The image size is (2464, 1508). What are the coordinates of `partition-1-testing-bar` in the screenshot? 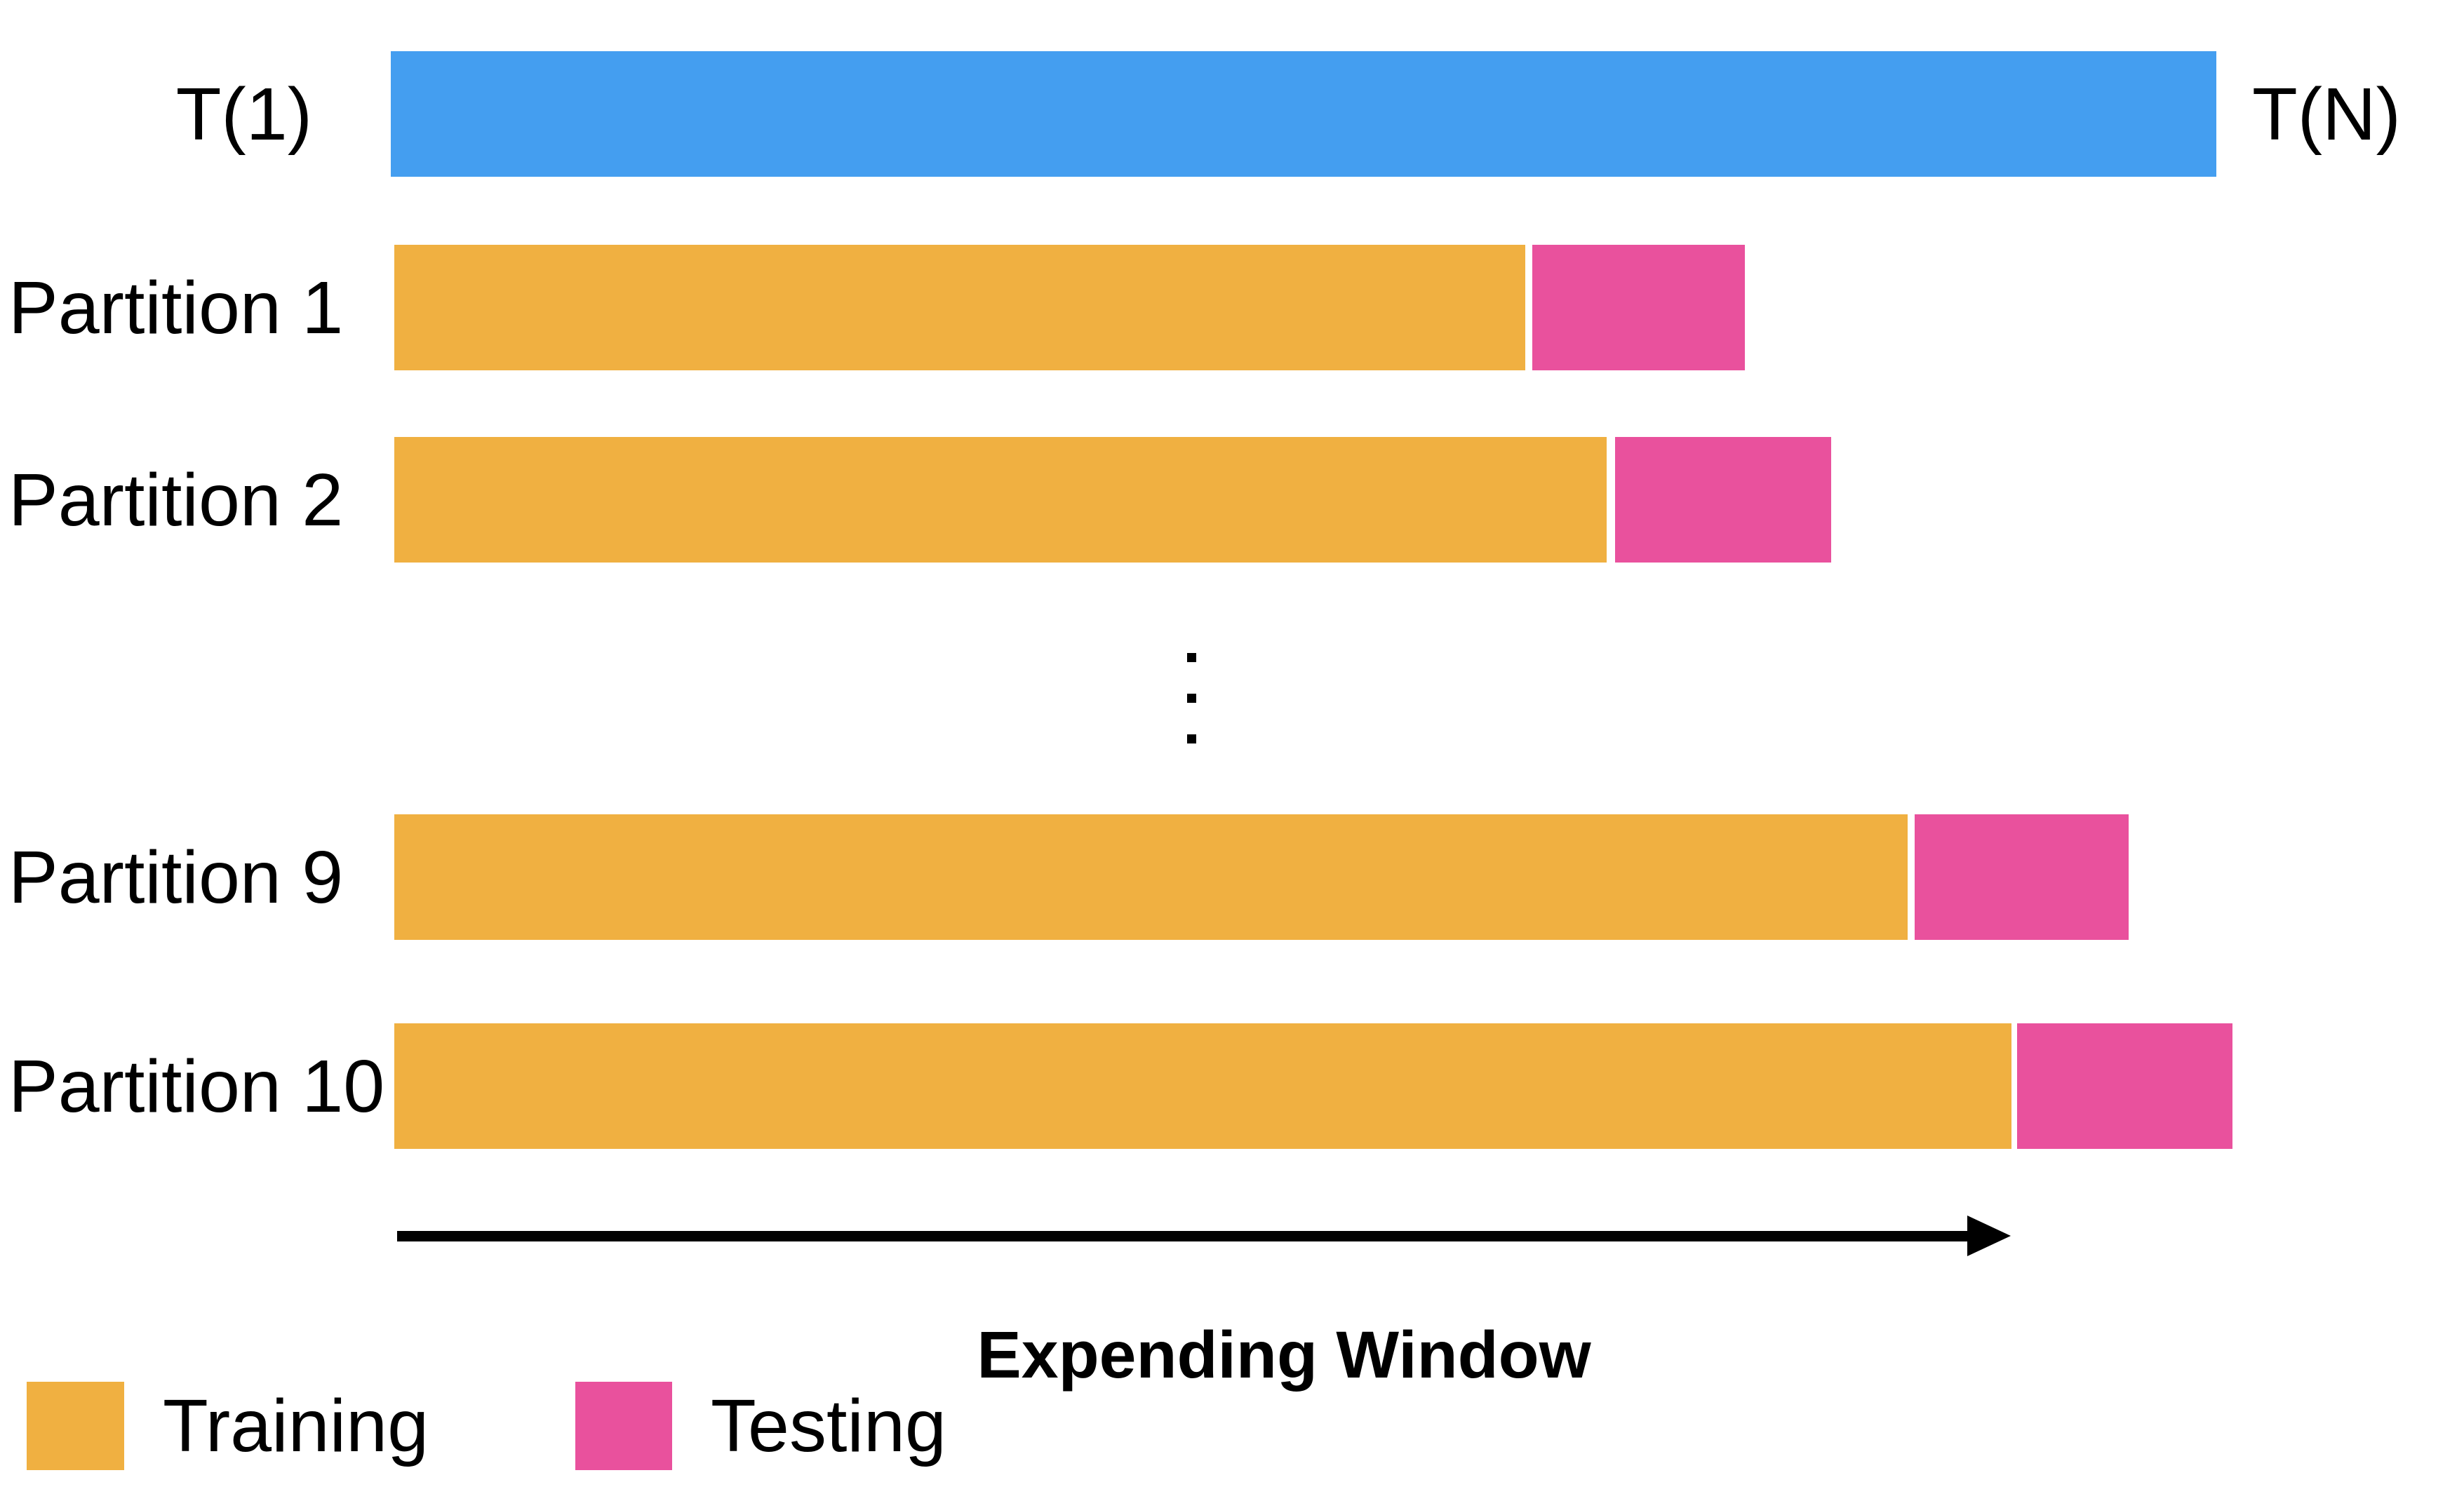 It's located at (1638, 307).